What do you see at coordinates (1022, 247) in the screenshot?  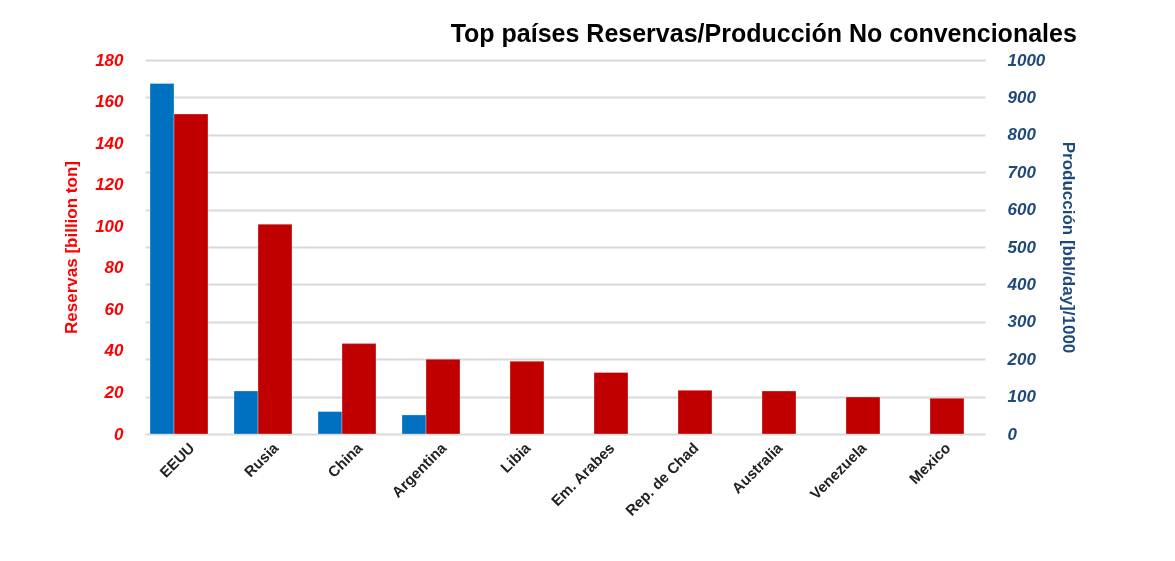 I see `y2-tick-label: 500` at bounding box center [1022, 247].